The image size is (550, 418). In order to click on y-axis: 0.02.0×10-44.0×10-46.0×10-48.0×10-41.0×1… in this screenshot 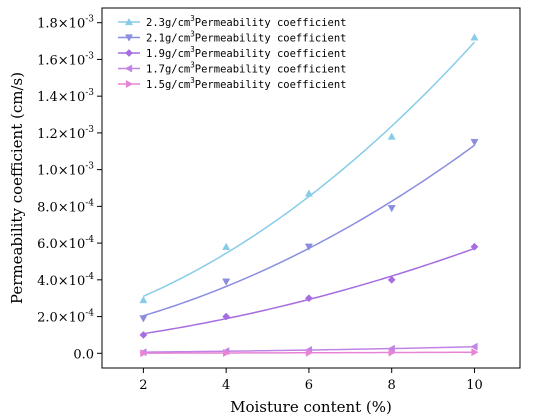, I will do `click(69, 188)`.